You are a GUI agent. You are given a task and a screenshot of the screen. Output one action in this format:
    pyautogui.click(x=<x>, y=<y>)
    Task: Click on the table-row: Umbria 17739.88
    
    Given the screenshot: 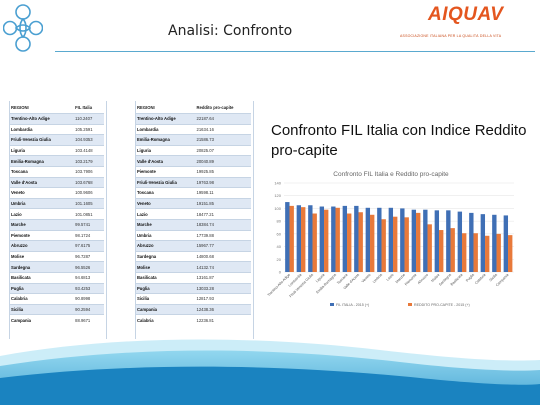 What is the action you would take?
    pyautogui.click(x=193, y=235)
    